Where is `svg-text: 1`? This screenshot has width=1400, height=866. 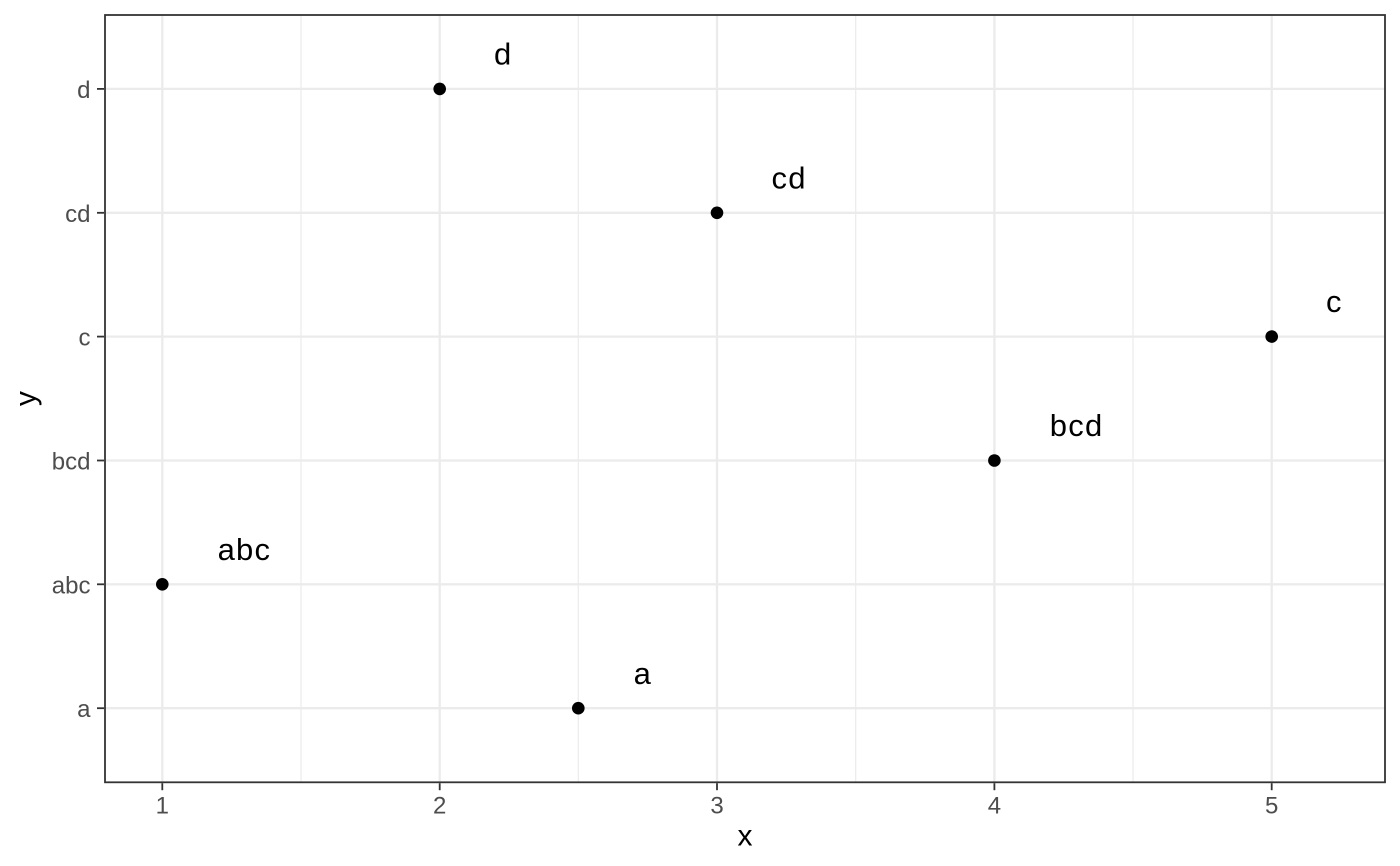
svg-text: 1 is located at coordinates (162, 805).